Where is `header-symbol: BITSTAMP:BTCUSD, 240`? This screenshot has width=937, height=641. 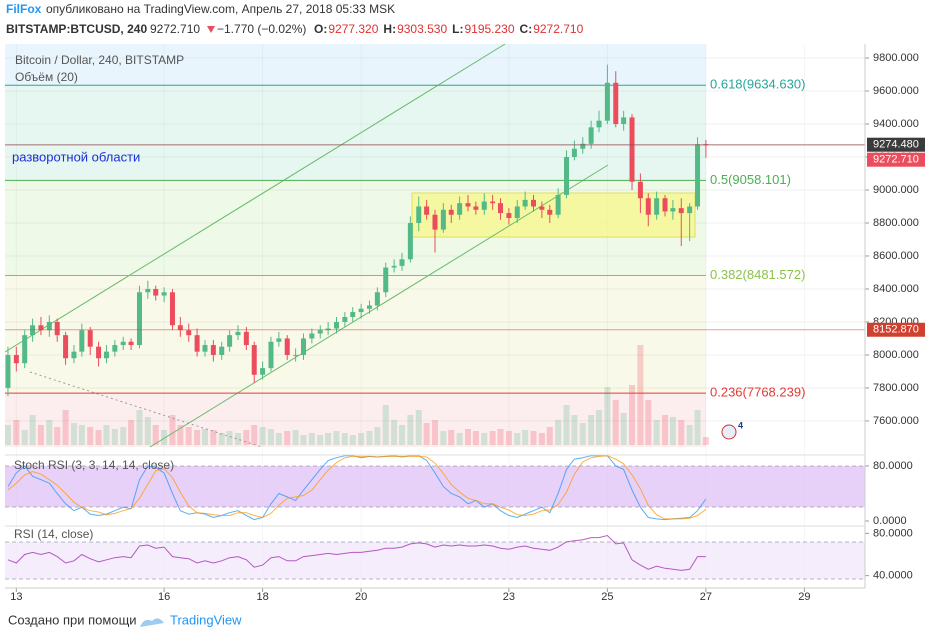
header-symbol: BITSTAMP:BTCUSD, 240 is located at coordinates (76, 29).